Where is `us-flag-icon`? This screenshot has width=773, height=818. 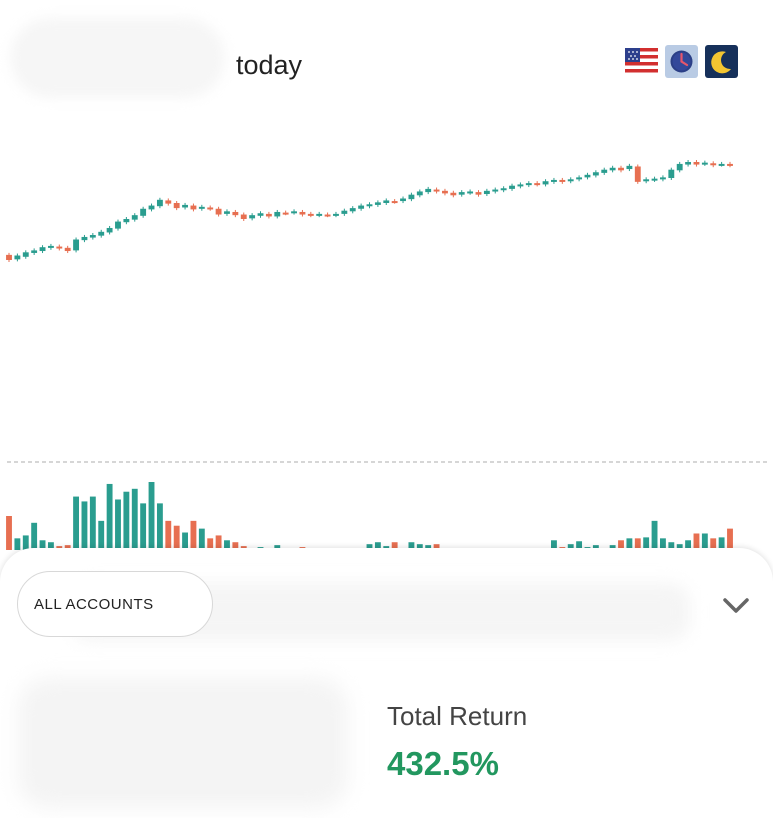
us-flag-icon is located at coordinates (641, 61).